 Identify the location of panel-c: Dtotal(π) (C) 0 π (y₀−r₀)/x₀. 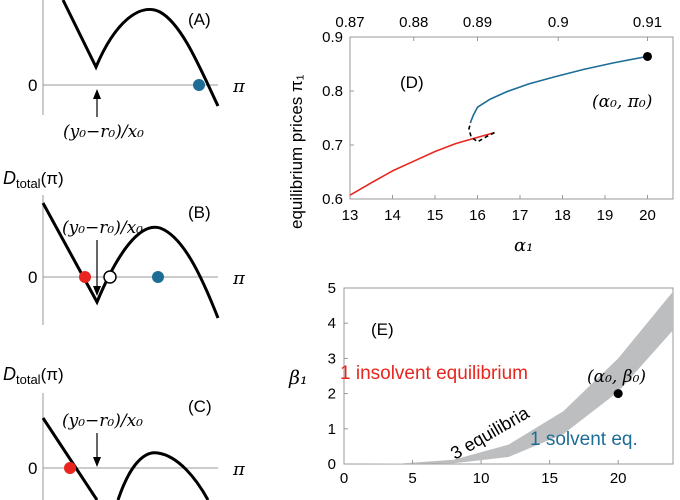
(124, 432).